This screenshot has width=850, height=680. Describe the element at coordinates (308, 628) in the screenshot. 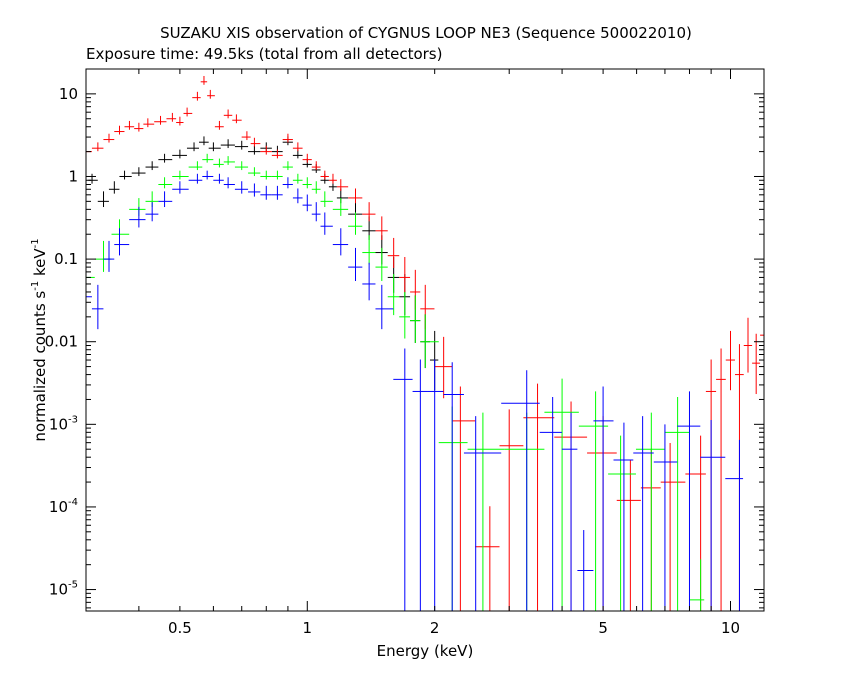

I see `x-tick-label: 1` at that location.